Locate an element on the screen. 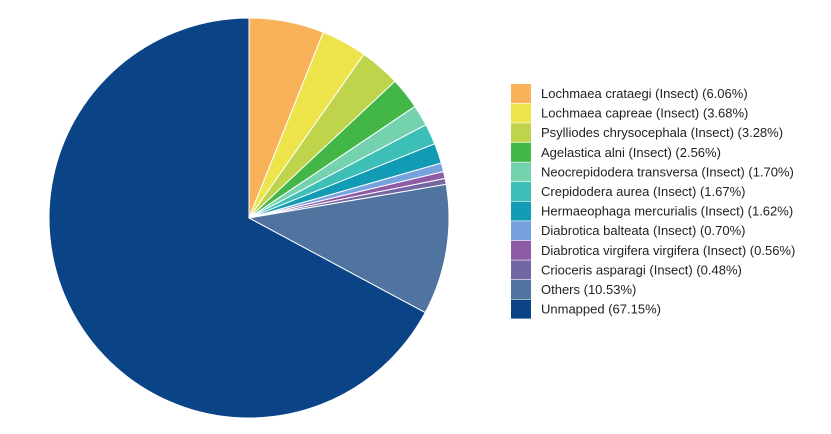 The width and height of the screenshot is (831, 434). legend-label: Crioceris asparagi (Insect) (0.48%) is located at coordinates (641, 269).